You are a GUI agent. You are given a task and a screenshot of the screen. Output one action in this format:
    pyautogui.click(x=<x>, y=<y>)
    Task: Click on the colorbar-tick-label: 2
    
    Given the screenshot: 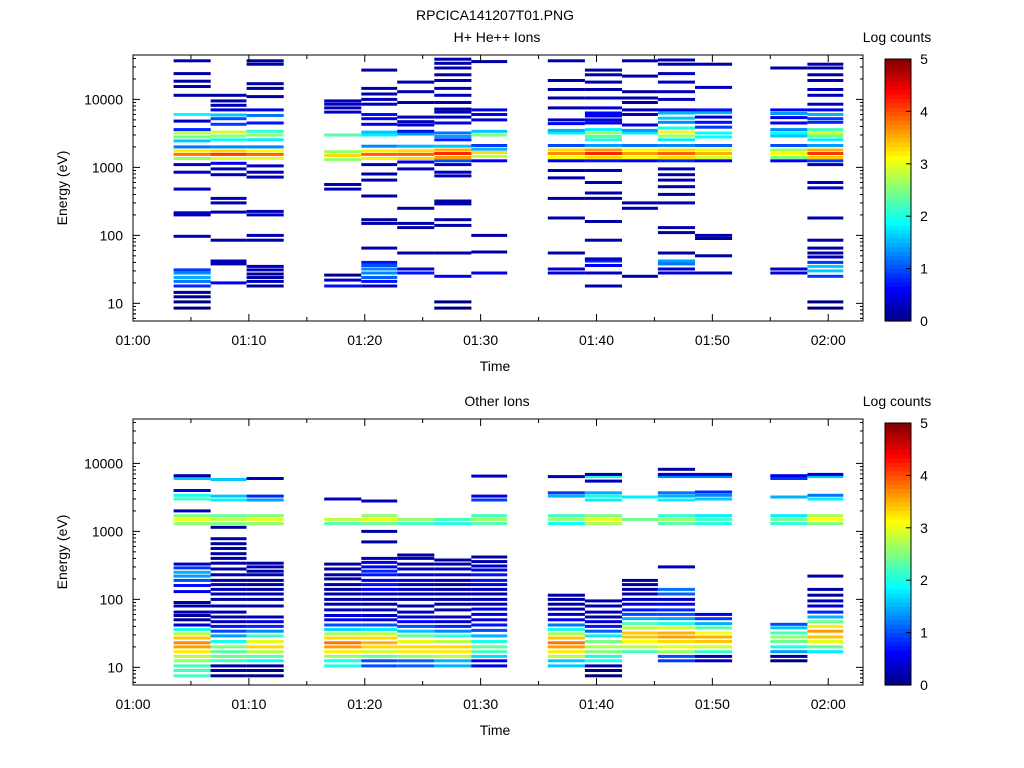 What is the action you would take?
    pyautogui.click(x=924, y=216)
    